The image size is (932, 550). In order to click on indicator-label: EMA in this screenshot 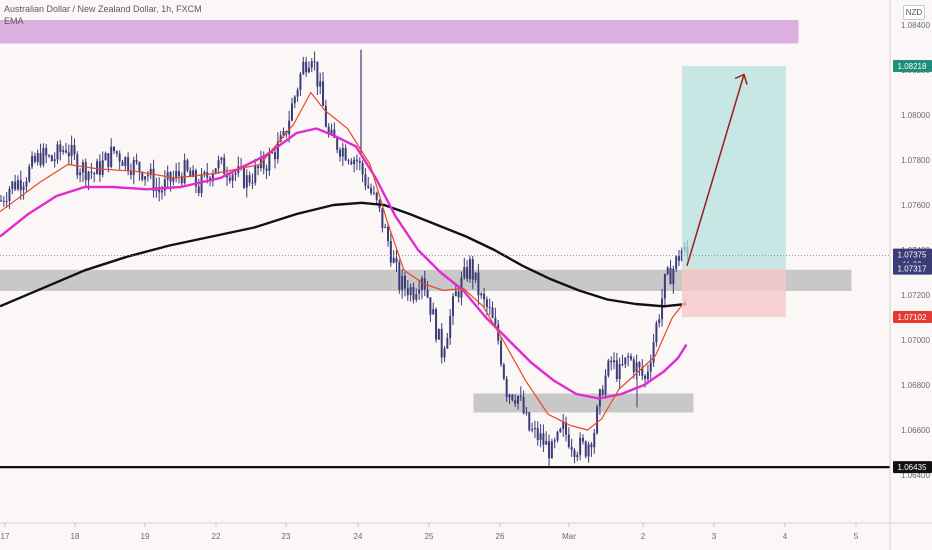, I will do `click(14, 21)`.